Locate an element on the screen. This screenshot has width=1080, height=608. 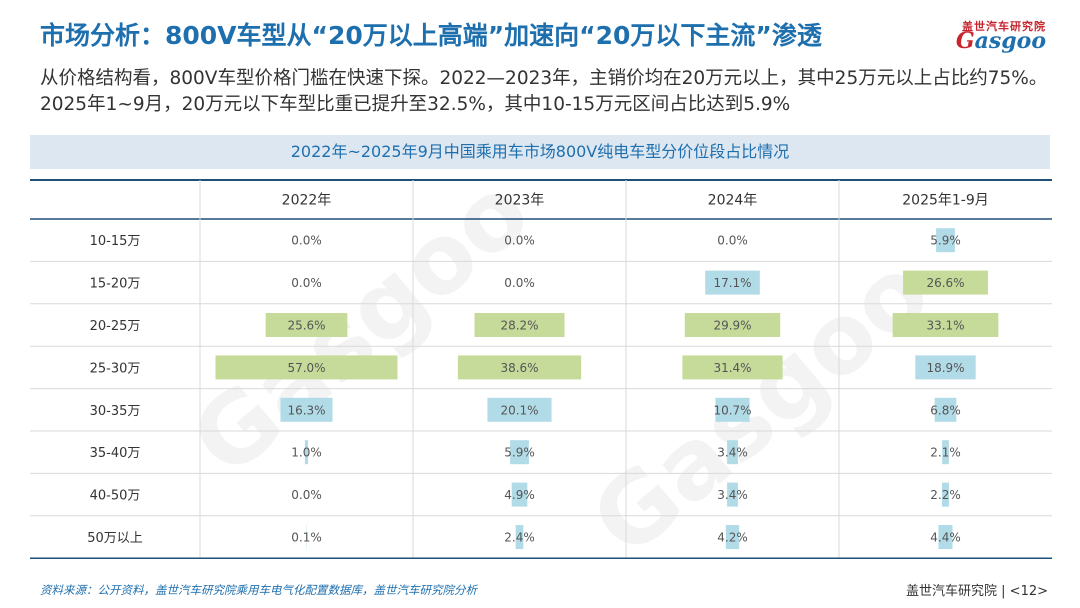
value-label: 4.9% is located at coordinates (519, 495).